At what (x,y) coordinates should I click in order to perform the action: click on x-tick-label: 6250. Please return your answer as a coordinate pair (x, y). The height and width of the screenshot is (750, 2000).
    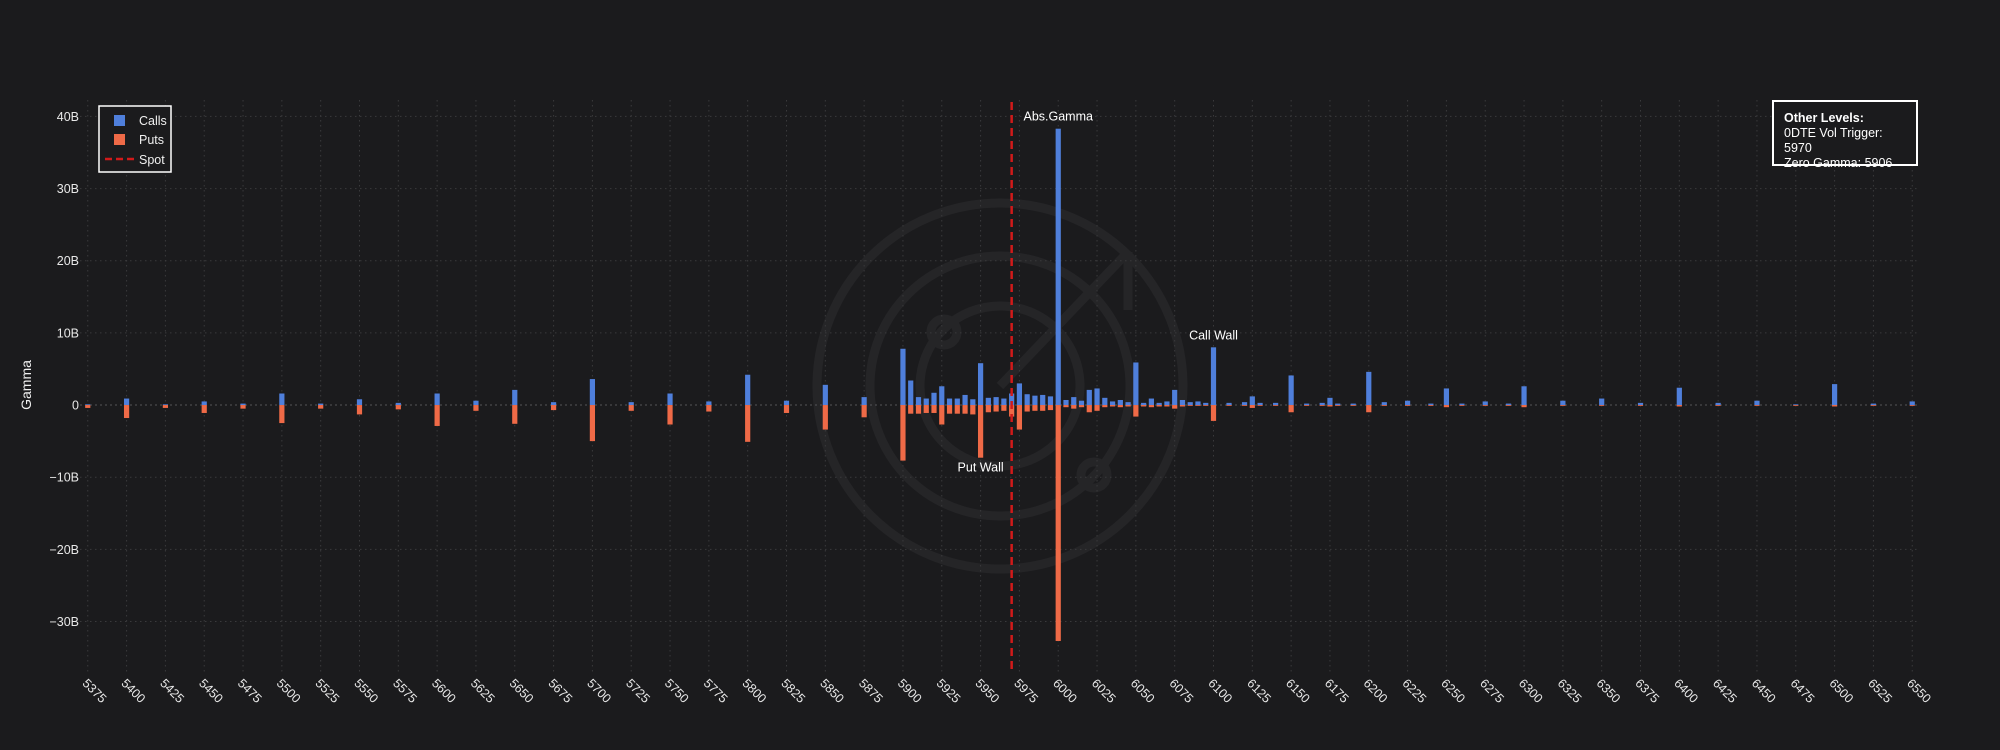
    Looking at the image, I should click on (1453, 691).